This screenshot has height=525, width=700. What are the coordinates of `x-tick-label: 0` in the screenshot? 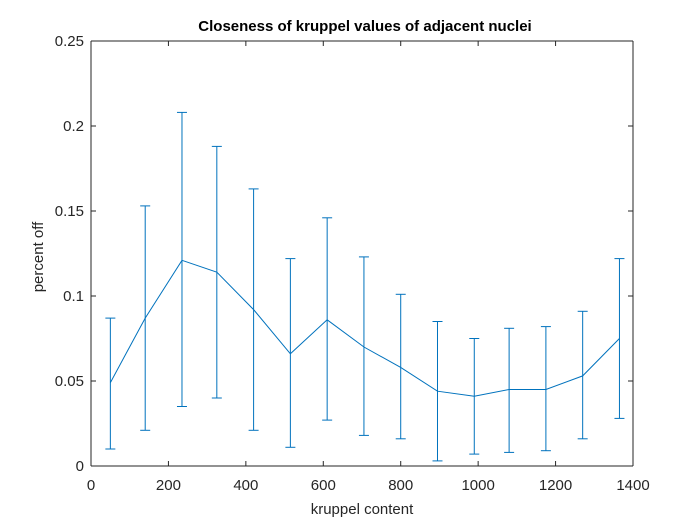 It's located at (91, 485).